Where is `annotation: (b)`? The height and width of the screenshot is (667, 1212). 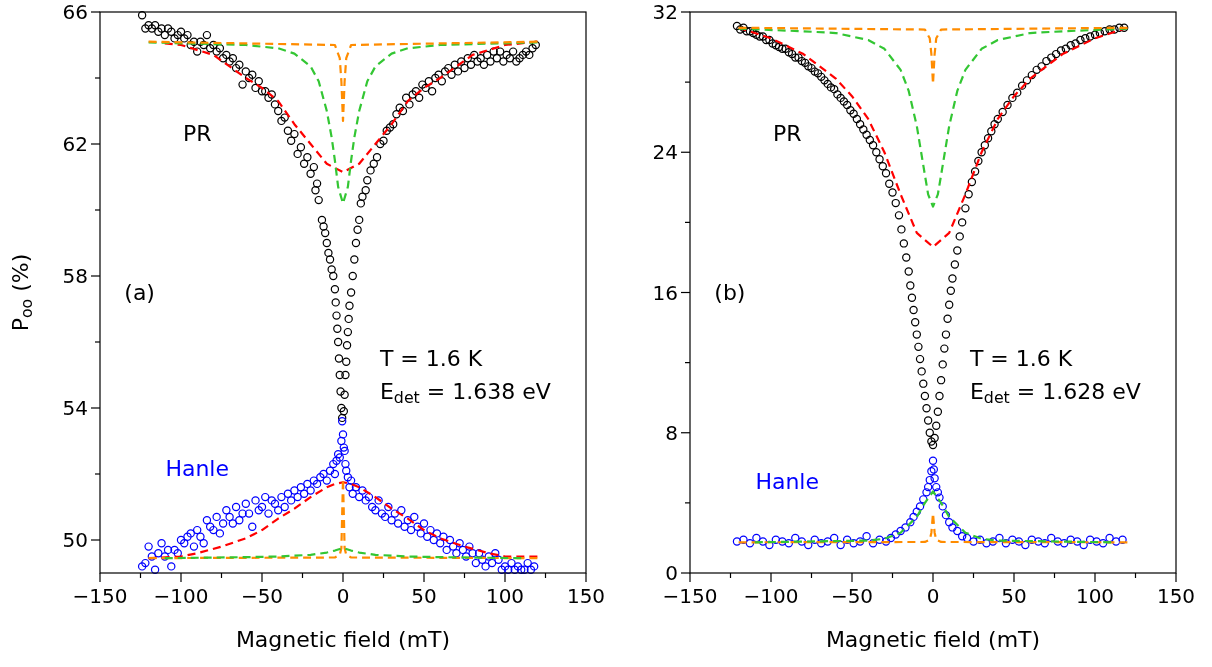
annotation: (b) is located at coordinates (730, 293).